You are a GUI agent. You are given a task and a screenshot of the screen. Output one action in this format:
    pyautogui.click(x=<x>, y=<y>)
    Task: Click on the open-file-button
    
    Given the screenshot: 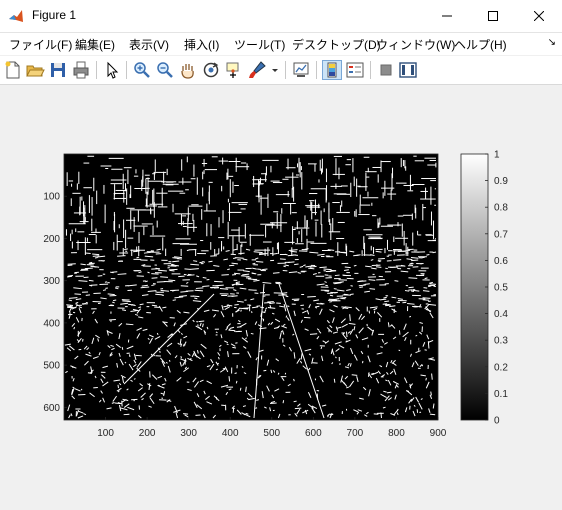 What is the action you would take?
    pyautogui.click(x=35, y=70)
    